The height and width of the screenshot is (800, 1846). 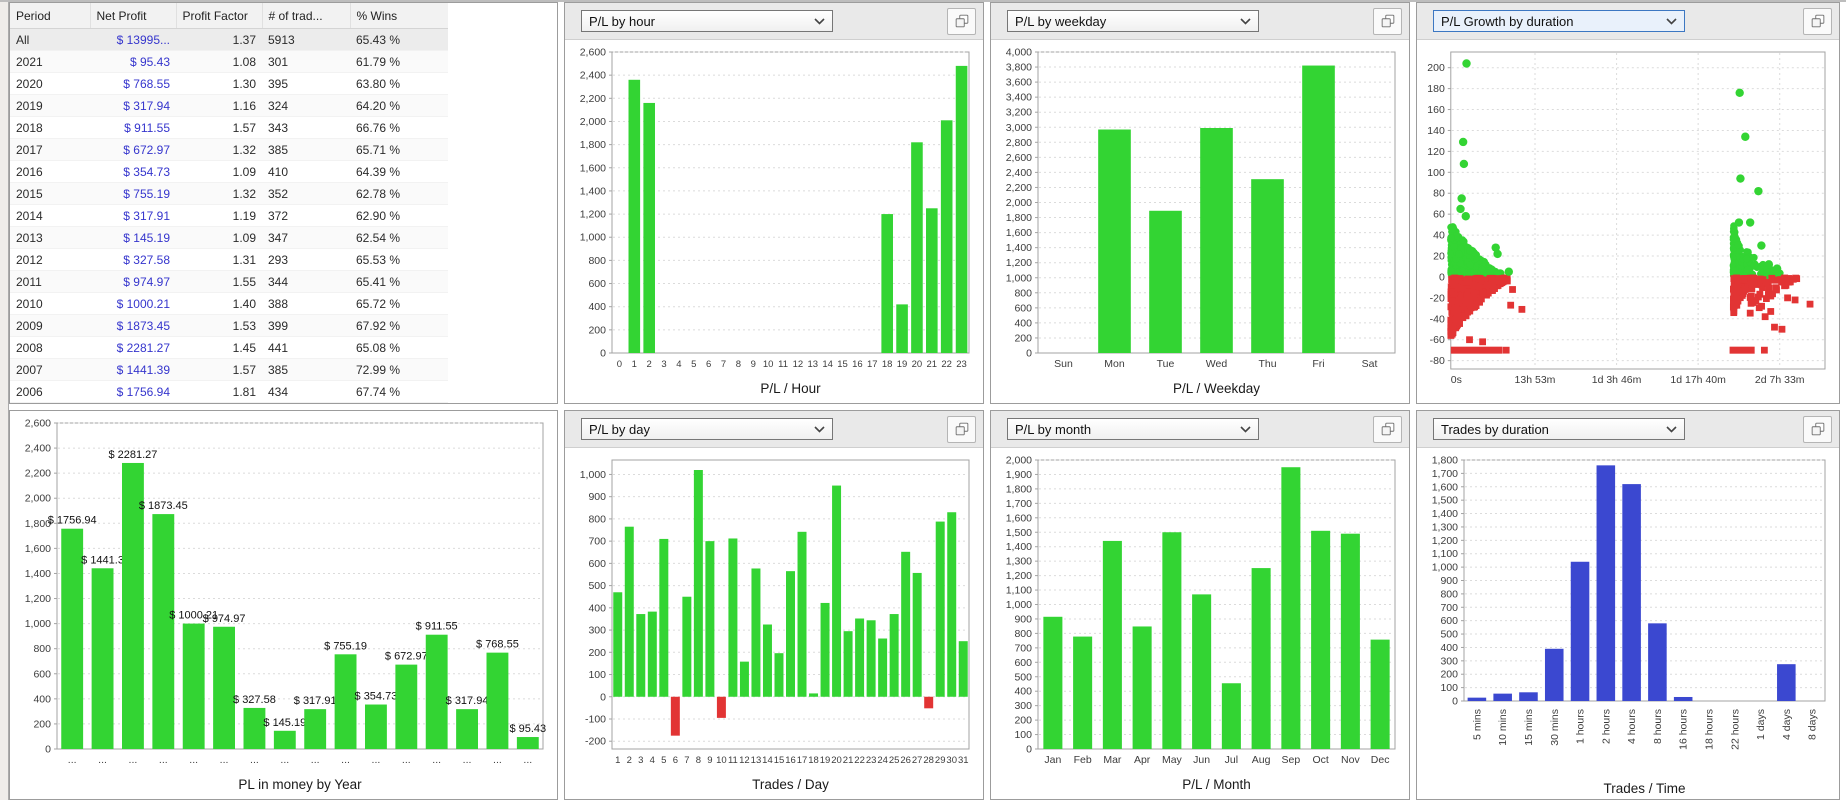 What do you see at coordinates (1023, 706) in the screenshot?
I see `y-tick-label: 300` at bounding box center [1023, 706].